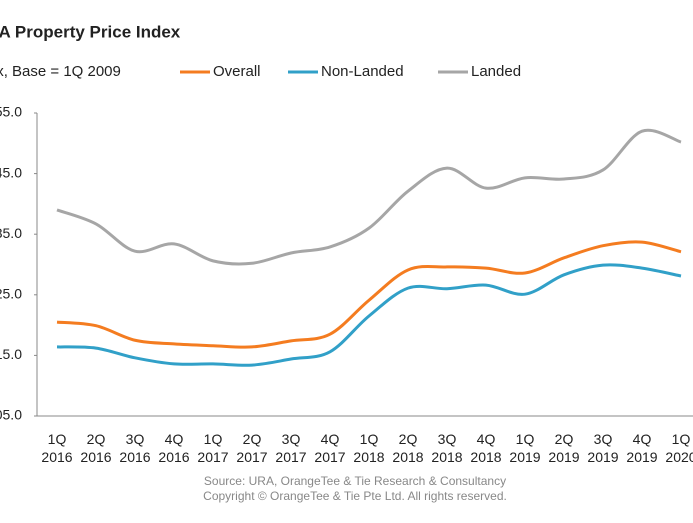 This screenshot has height=523, width=693. Describe the element at coordinates (11, 415) in the screenshot. I see `y-tick-label: 105.0` at that location.